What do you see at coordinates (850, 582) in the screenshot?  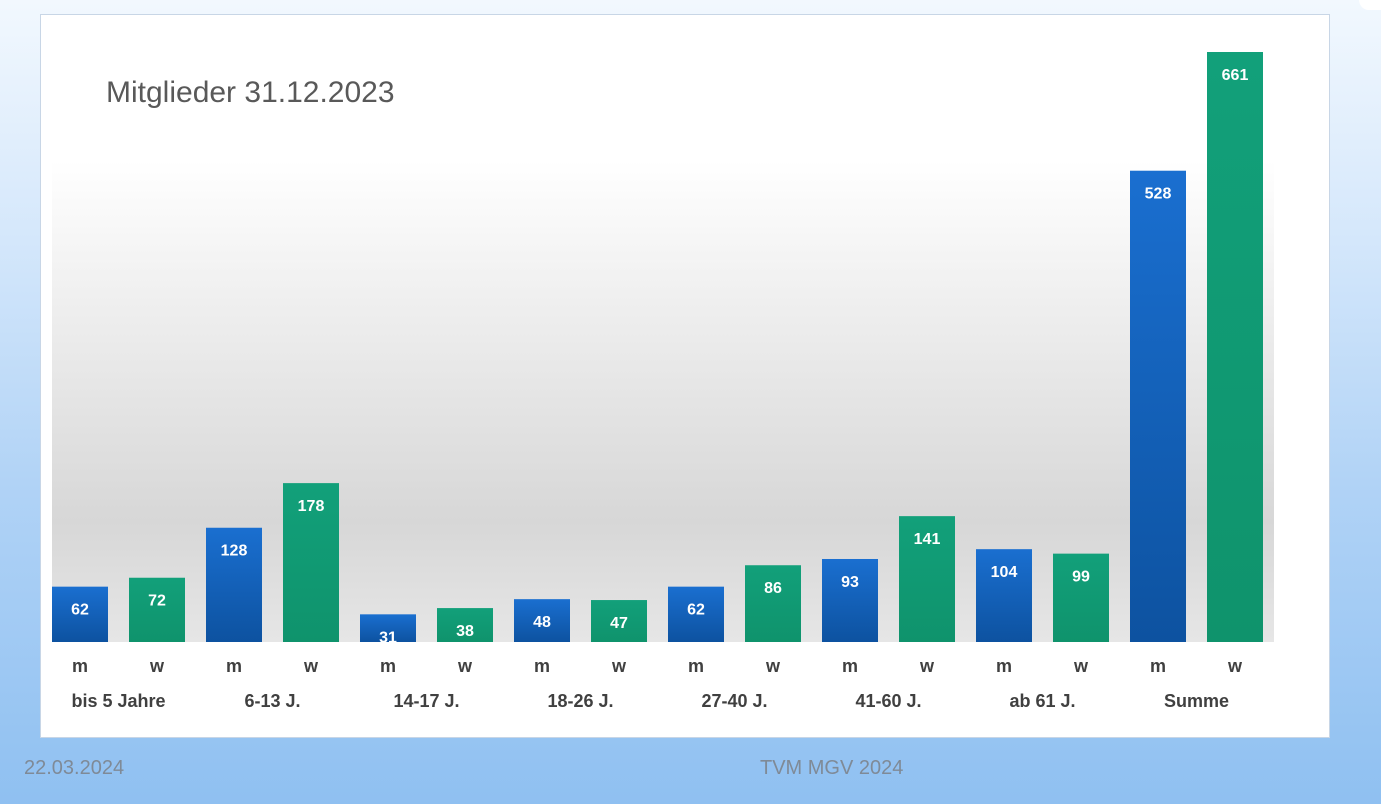 I see `data-label-m-5: 93` at bounding box center [850, 582].